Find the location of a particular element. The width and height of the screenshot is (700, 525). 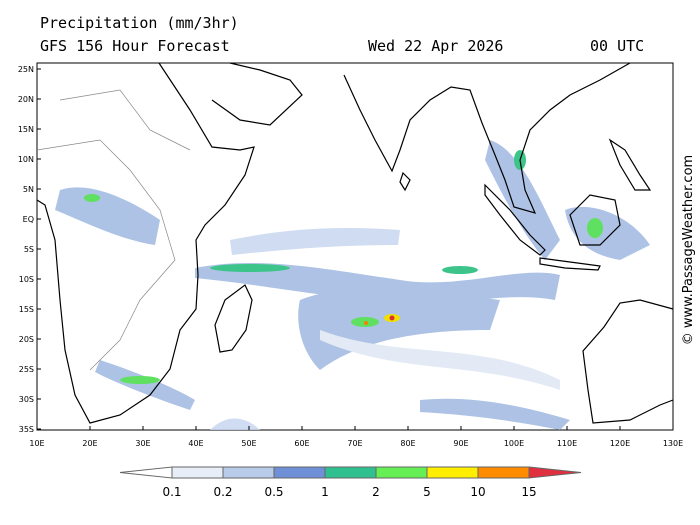

title: Precipitation (mm/3hr) is located at coordinates (139, 23).